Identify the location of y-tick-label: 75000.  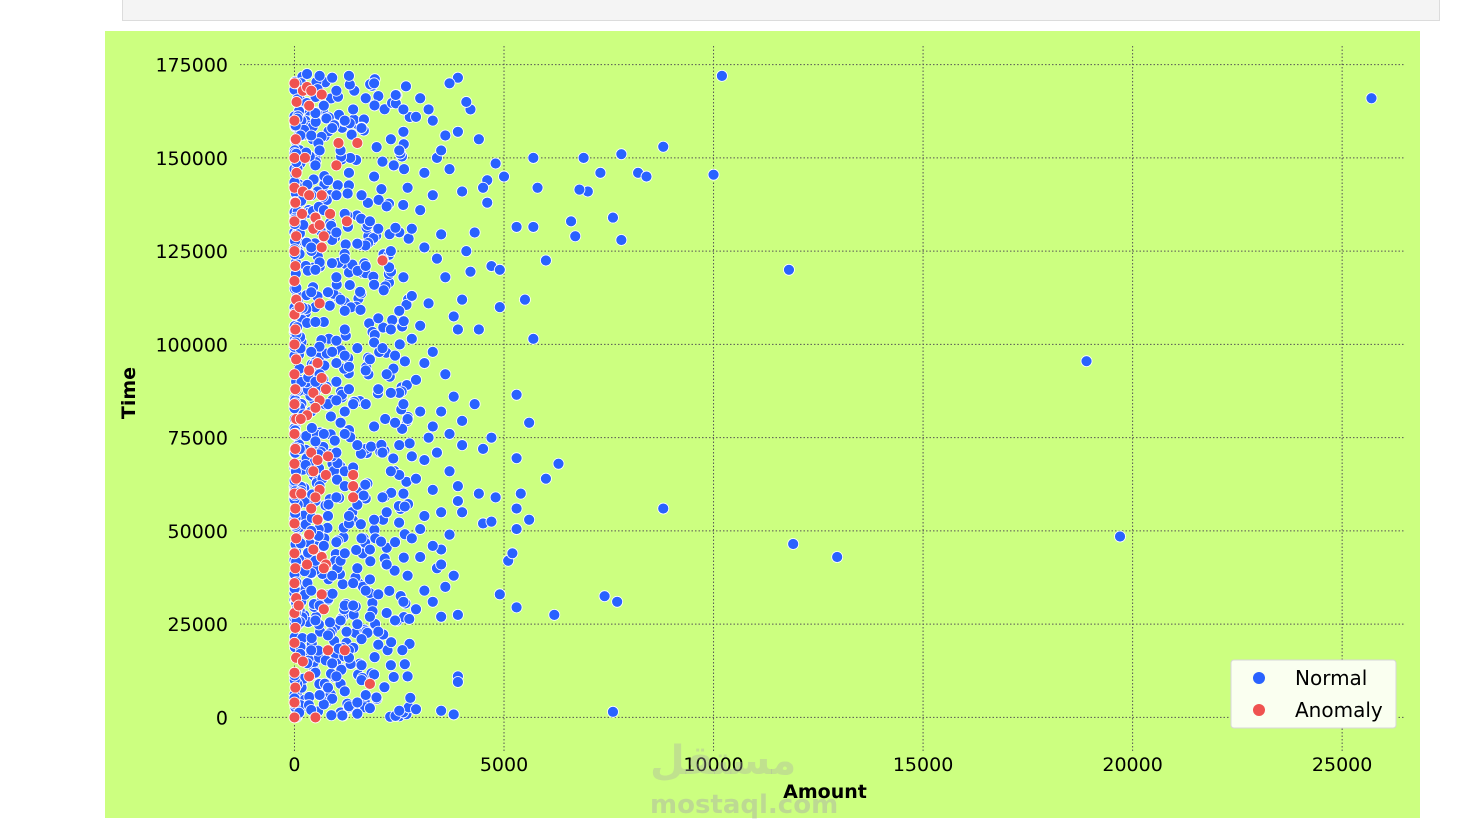
(198, 439).